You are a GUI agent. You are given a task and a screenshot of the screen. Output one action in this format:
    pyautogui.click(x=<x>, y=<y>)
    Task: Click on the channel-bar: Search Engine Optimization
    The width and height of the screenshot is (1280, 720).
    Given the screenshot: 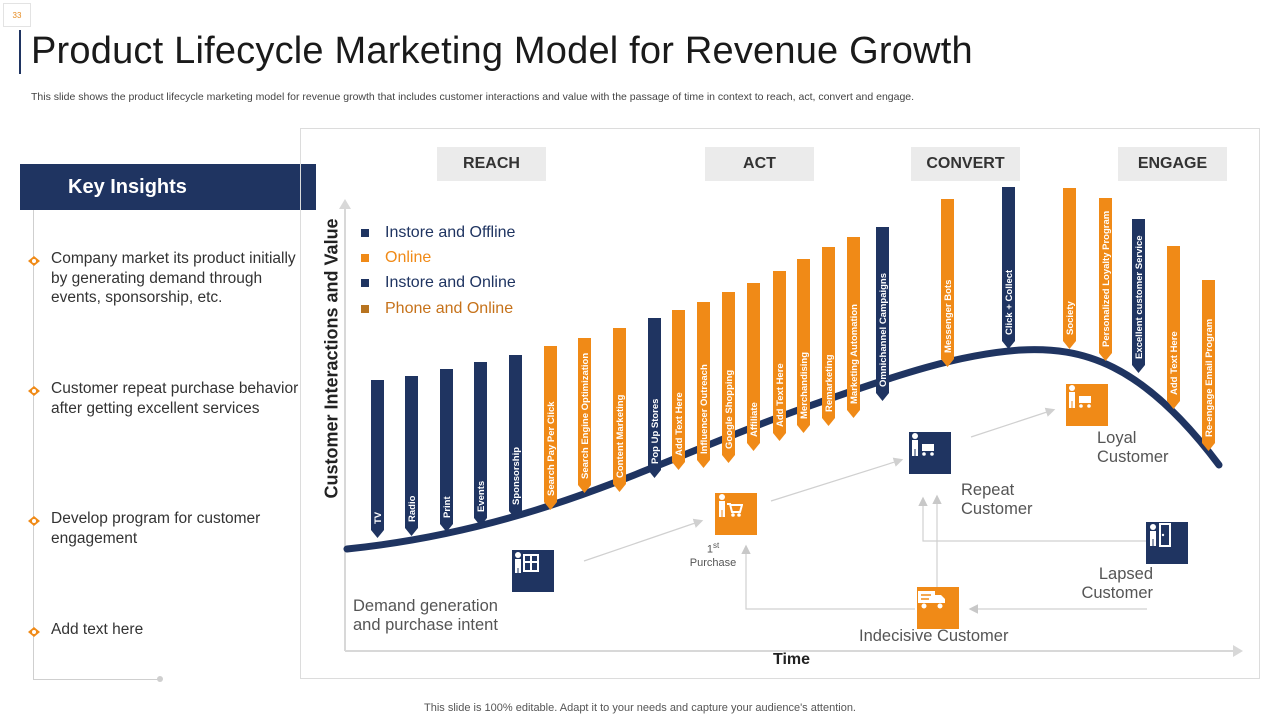 What is the action you would take?
    pyautogui.click(x=584, y=415)
    